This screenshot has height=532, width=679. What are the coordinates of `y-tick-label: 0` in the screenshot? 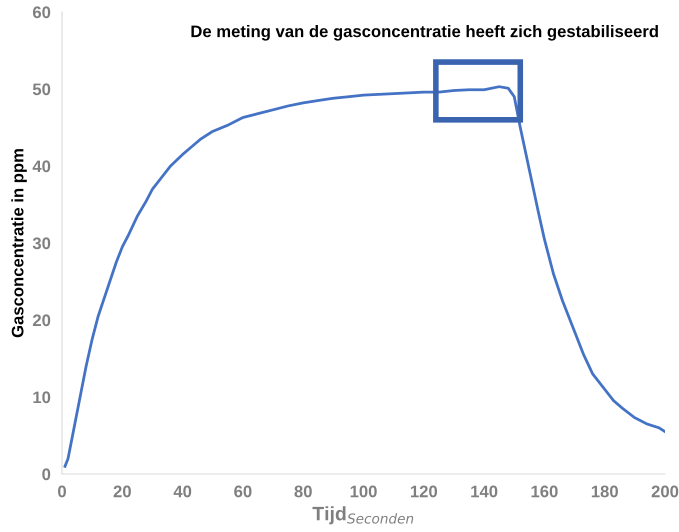 It's located at (46, 474).